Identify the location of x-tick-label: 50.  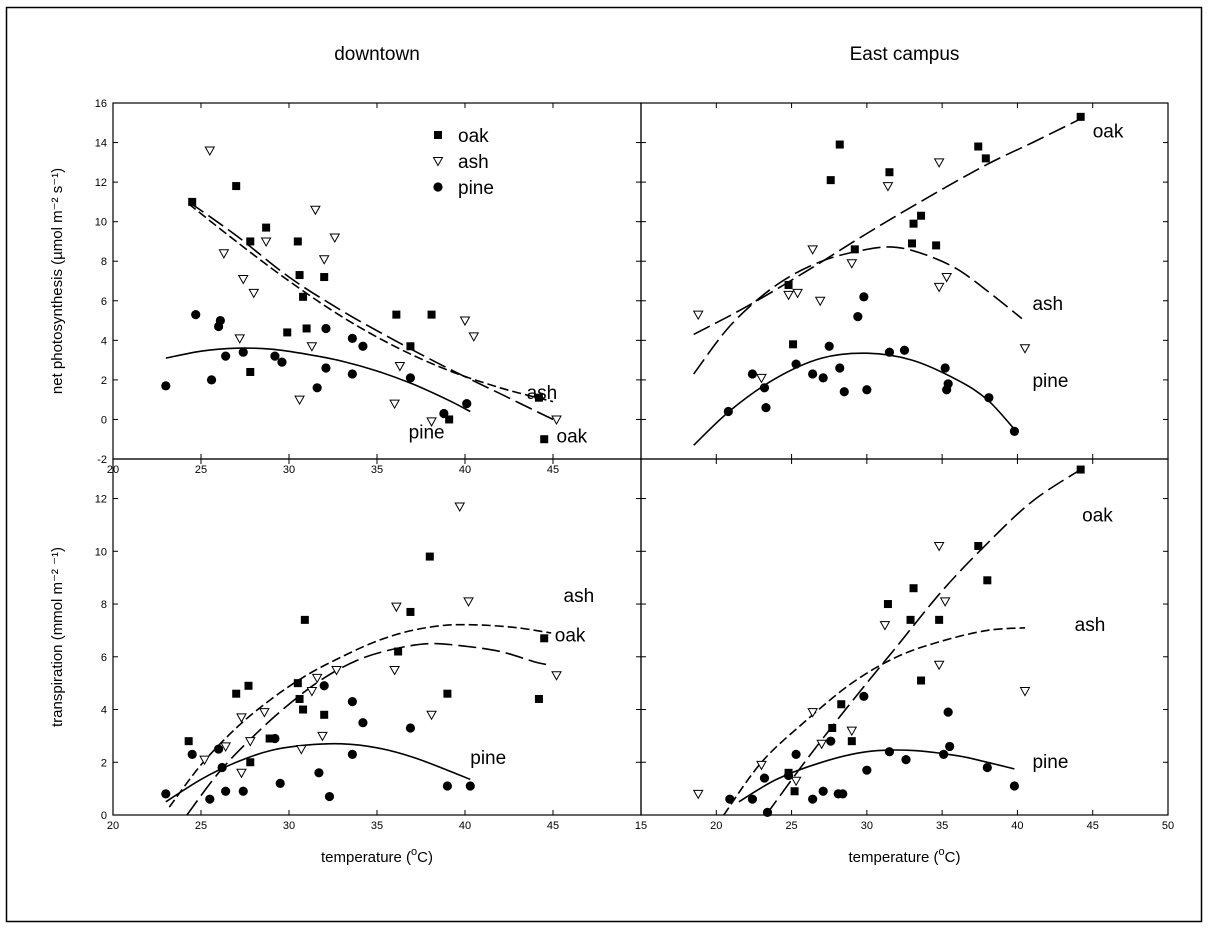
(1168, 826).